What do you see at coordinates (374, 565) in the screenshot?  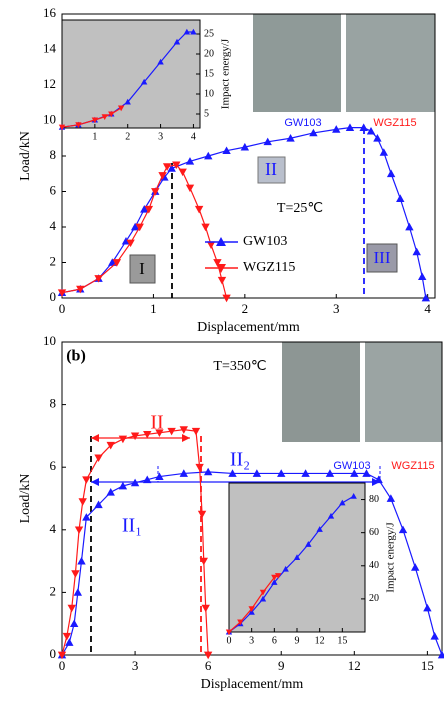 I see `y-tick-label: 40` at bounding box center [374, 565].